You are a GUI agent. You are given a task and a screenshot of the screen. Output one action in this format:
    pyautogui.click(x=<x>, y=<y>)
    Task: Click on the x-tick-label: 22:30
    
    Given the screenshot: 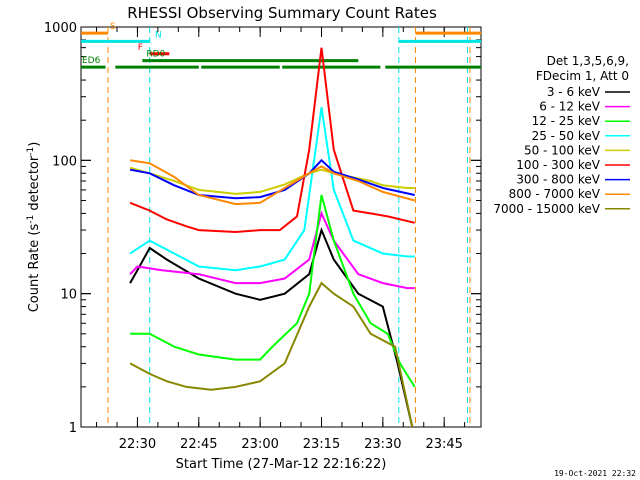 What is the action you would take?
    pyautogui.click(x=137, y=444)
    